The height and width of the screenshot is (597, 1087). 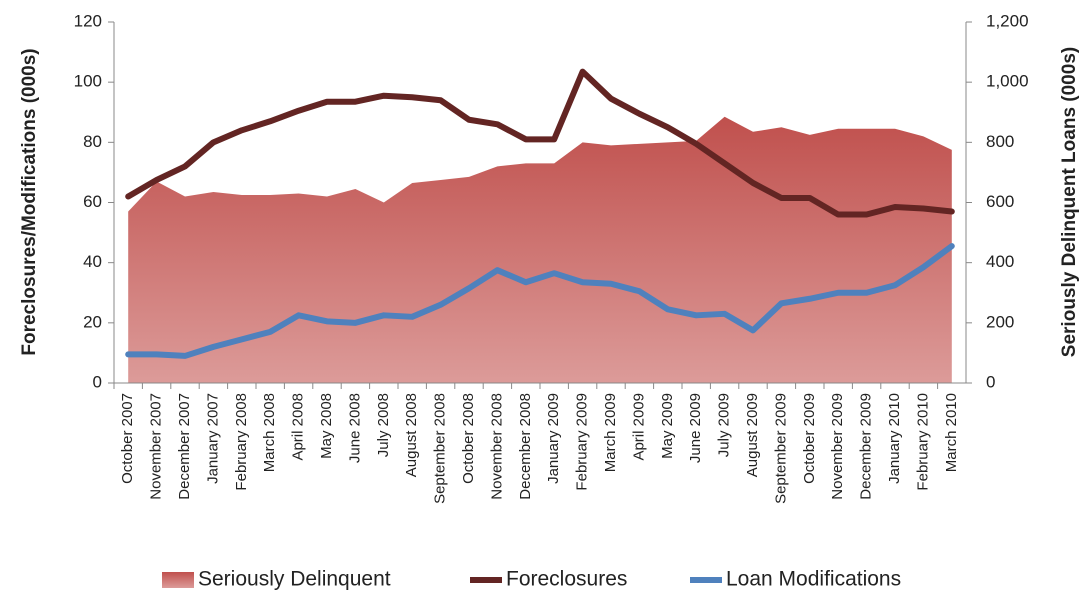 I want to click on x-tick-label: November 2008, so click(x=496, y=446).